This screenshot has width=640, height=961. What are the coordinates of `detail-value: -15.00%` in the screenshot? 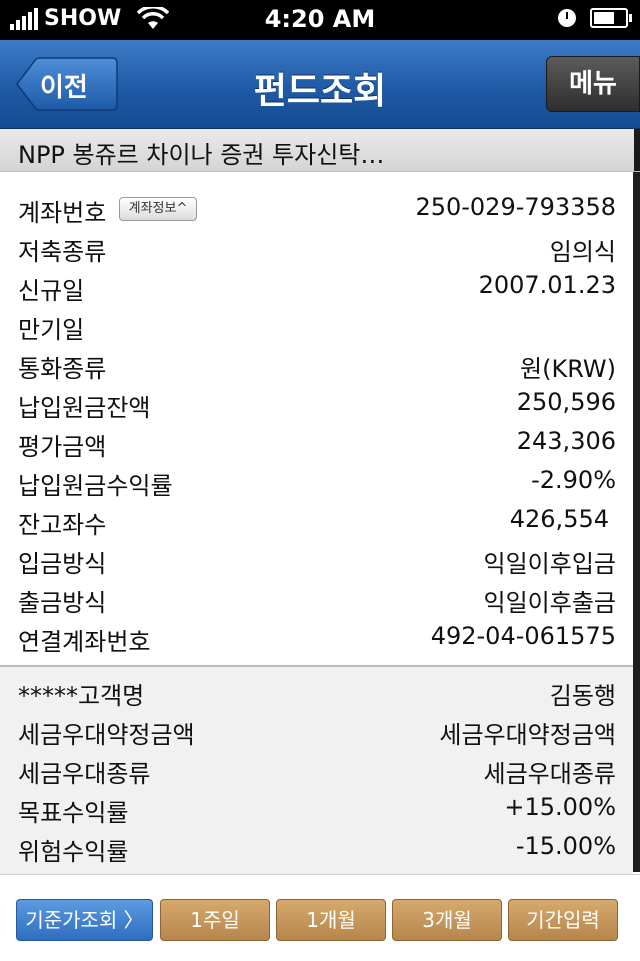 It's located at (565, 846).